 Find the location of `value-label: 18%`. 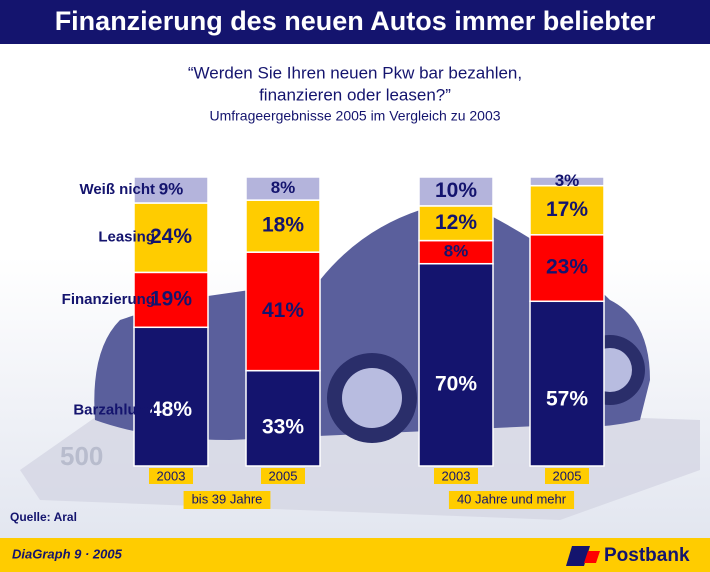

value-label: 18% is located at coordinates (283, 225).